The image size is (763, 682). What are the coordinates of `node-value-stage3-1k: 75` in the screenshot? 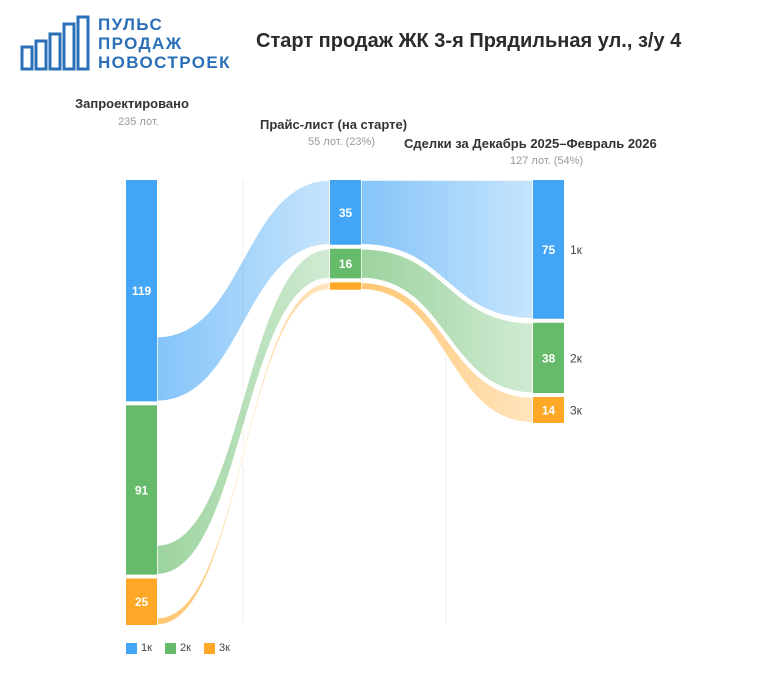 It's located at (549, 250).